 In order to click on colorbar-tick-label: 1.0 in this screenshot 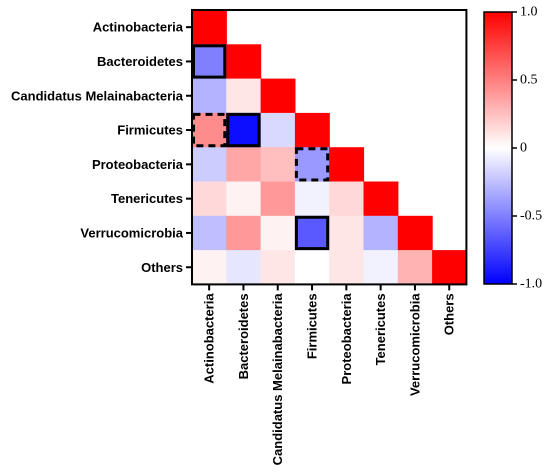, I will do `click(529, 12)`.